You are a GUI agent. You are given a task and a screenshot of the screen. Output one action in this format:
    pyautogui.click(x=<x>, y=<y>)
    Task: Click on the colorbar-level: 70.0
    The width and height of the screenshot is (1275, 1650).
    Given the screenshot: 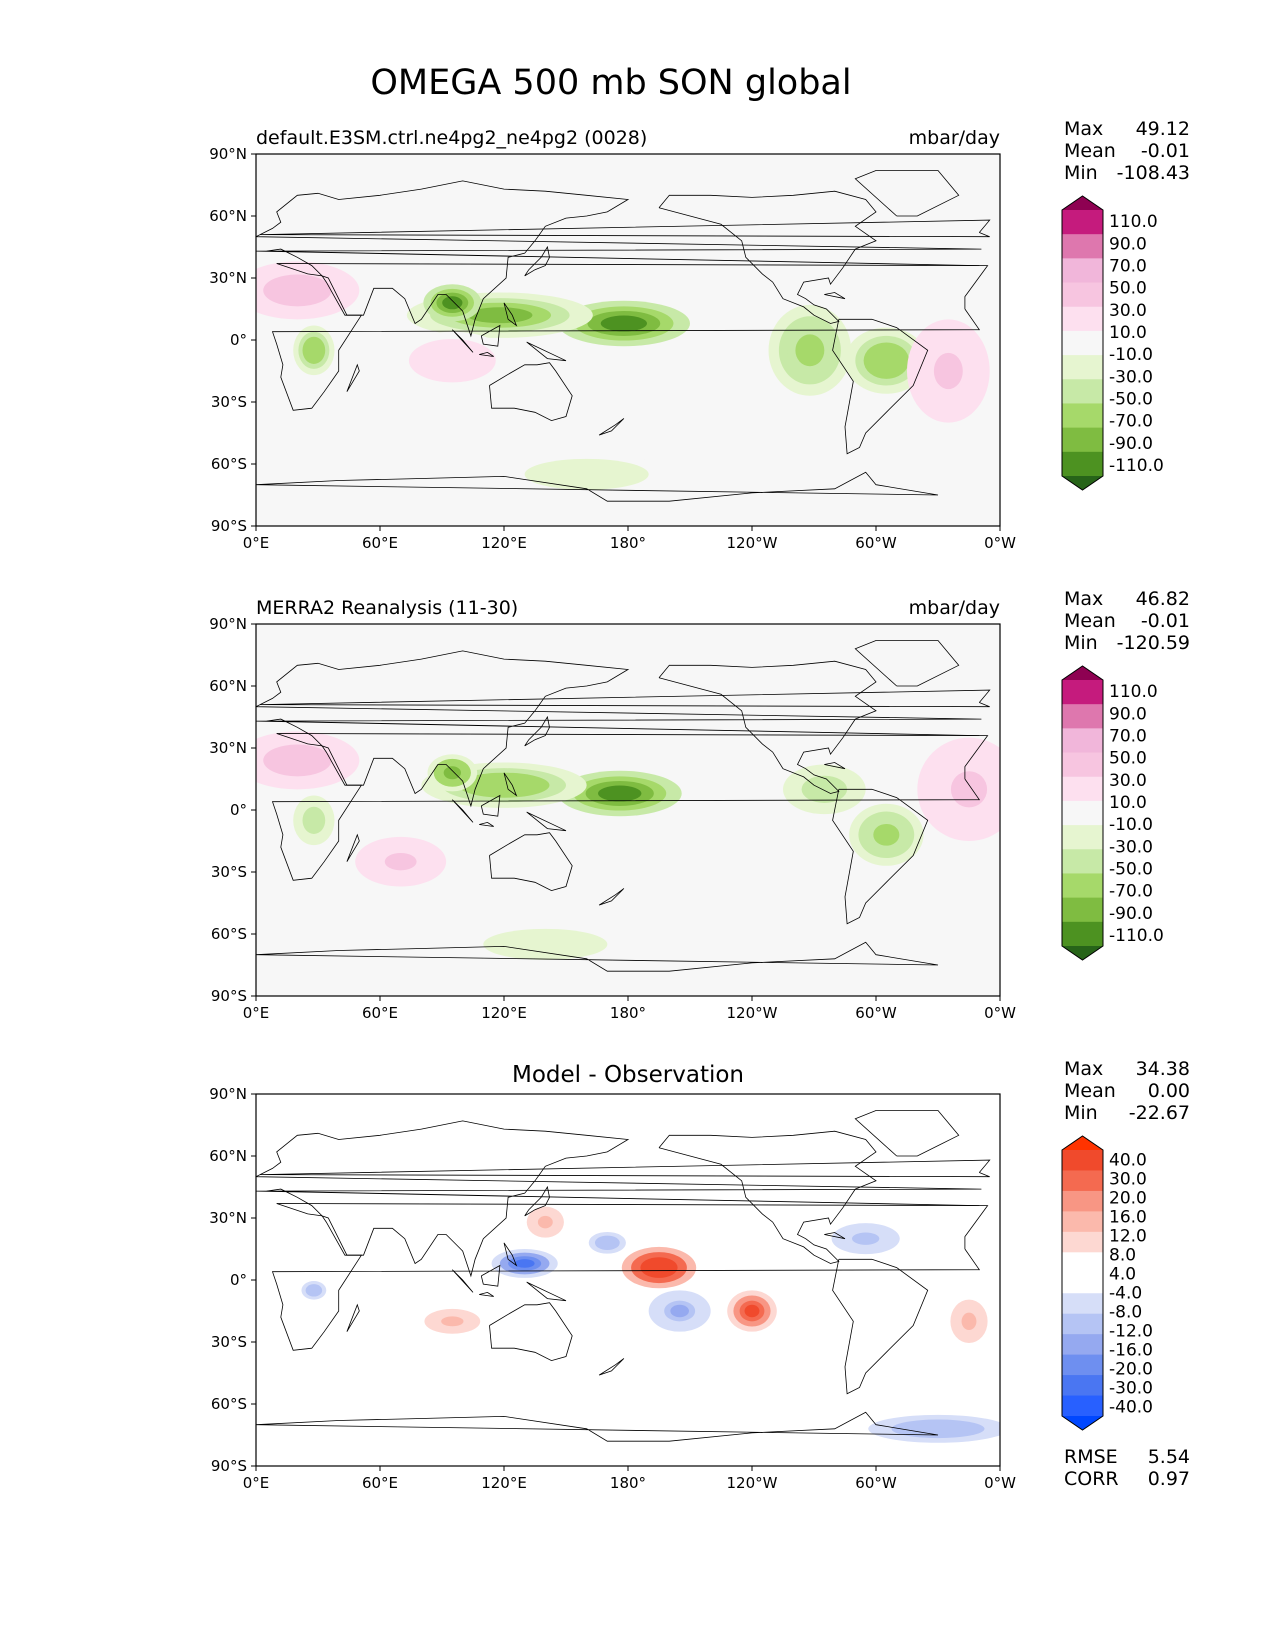 What is the action you would take?
    pyautogui.click(x=1128, y=266)
    